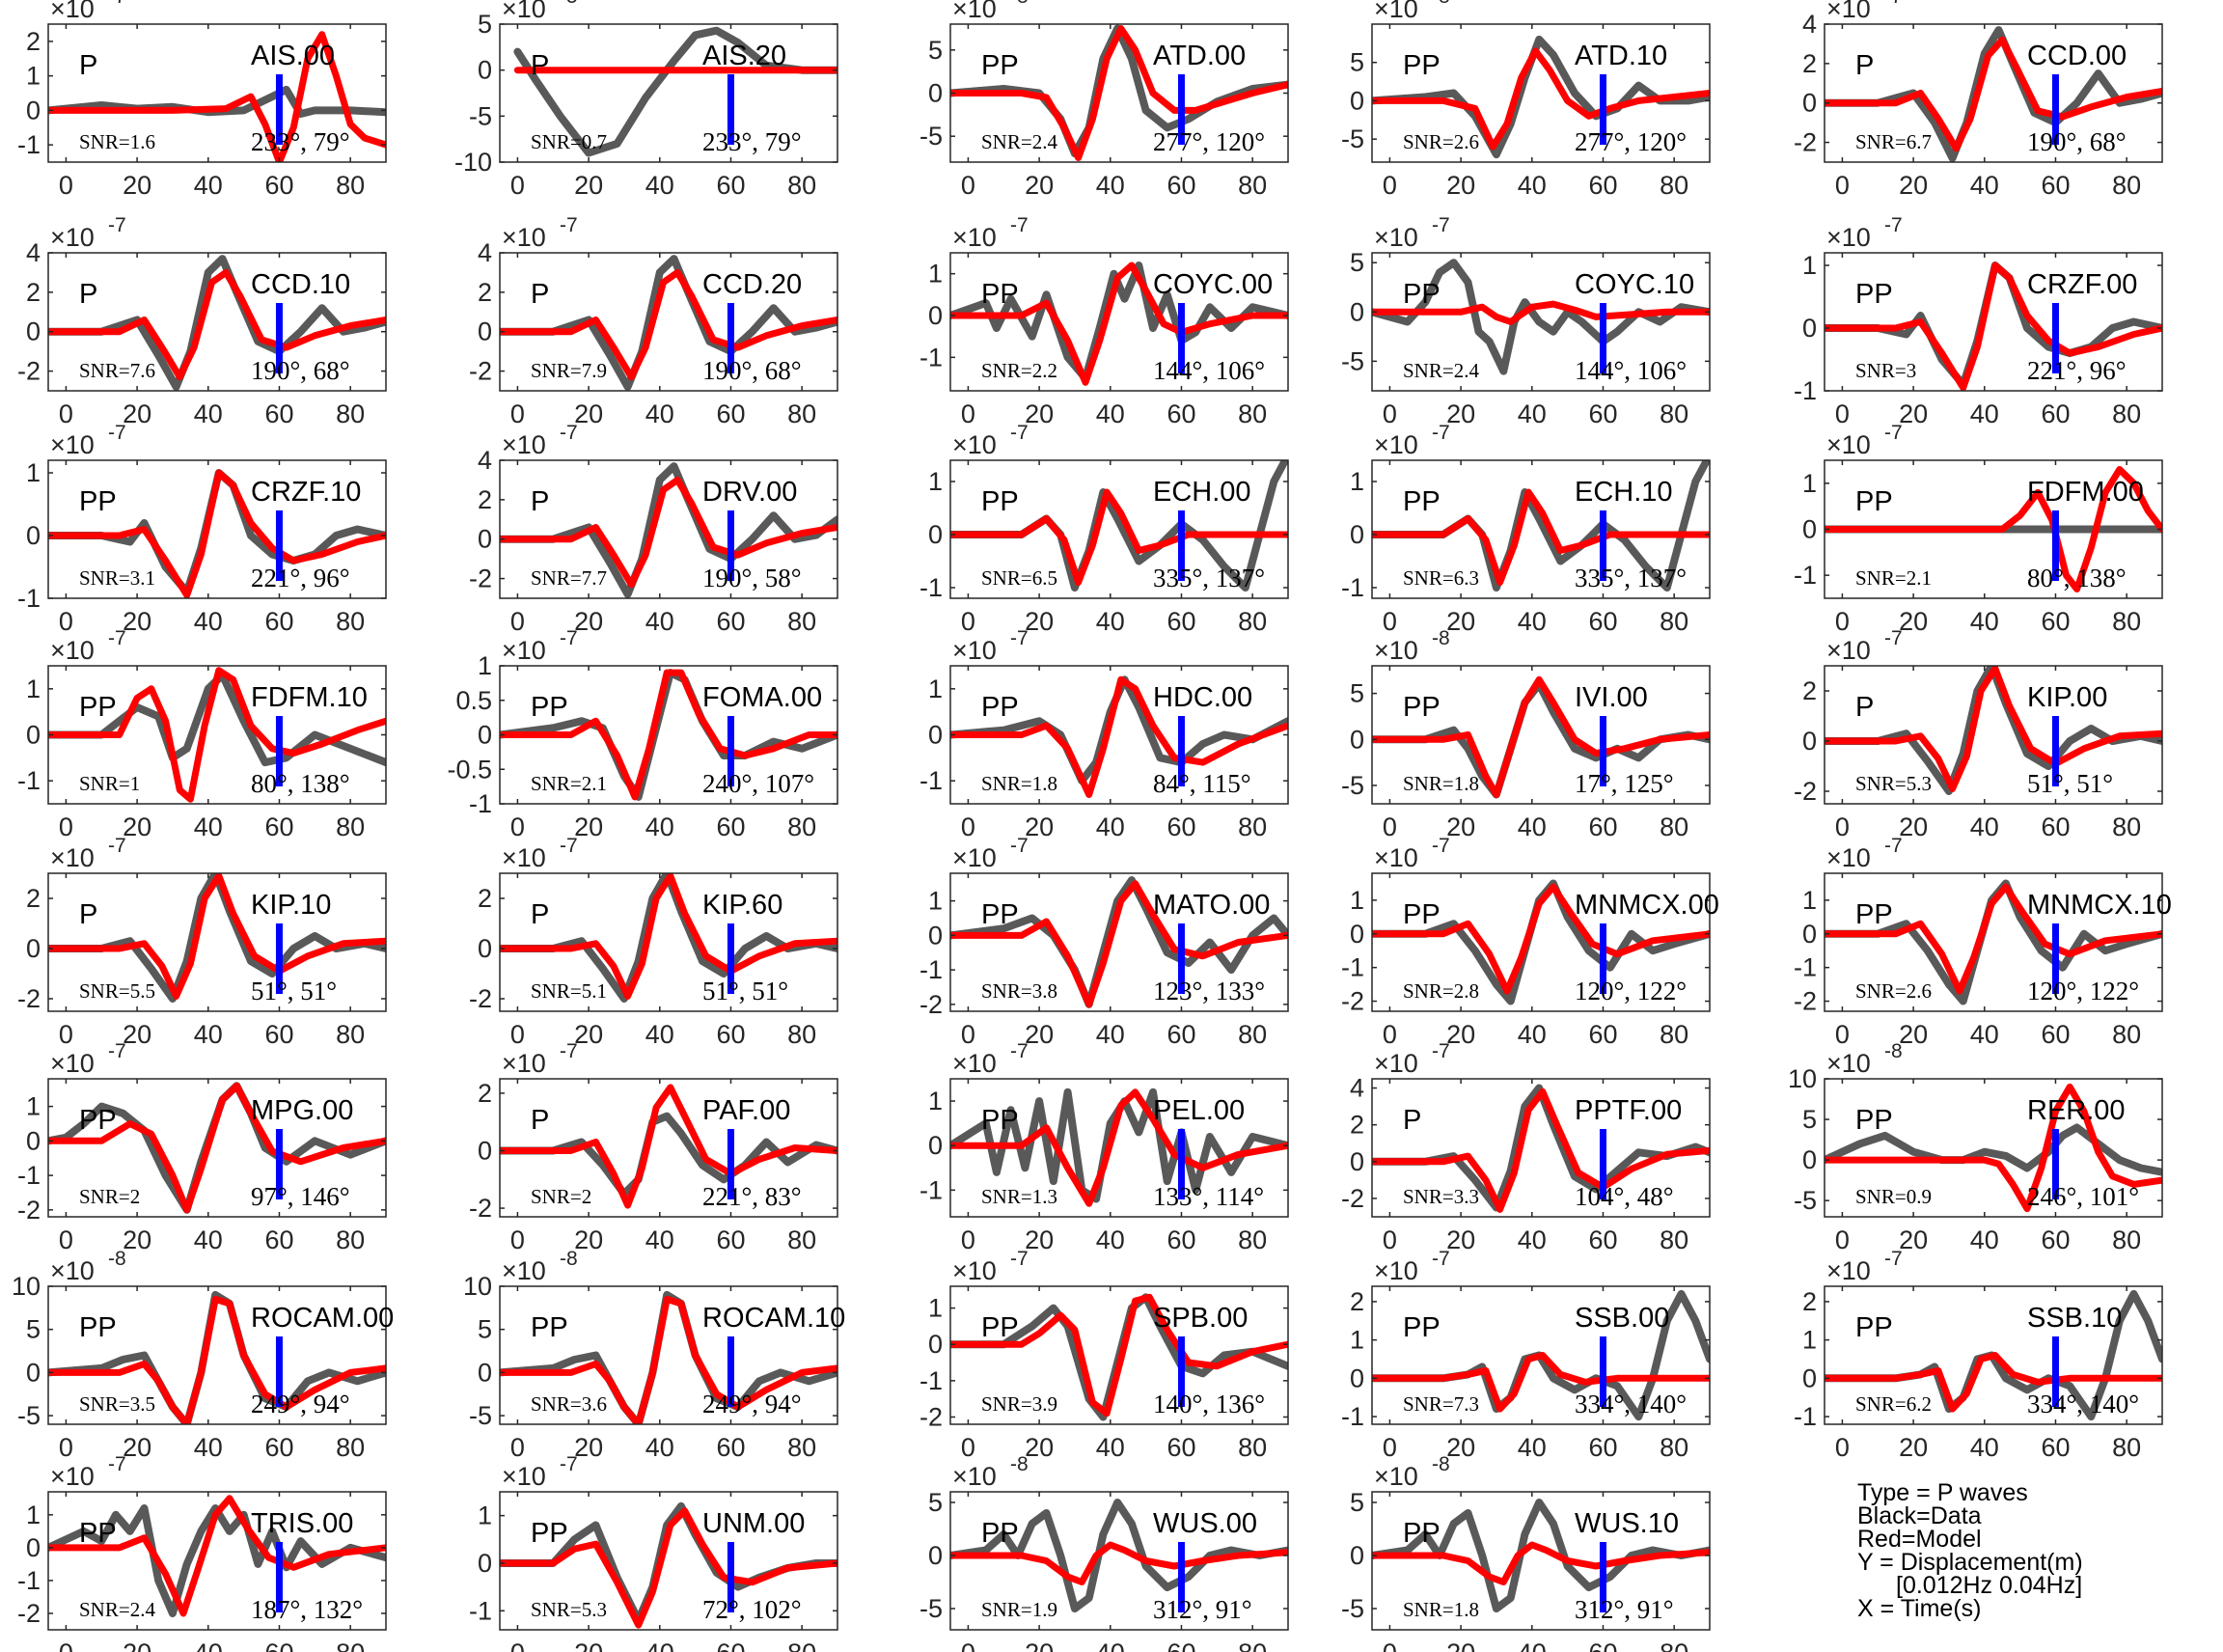  What do you see at coordinates (1621, 56) in the screenshot?
I see `station-label: ATD.10` at bounding box center [1621, 56].